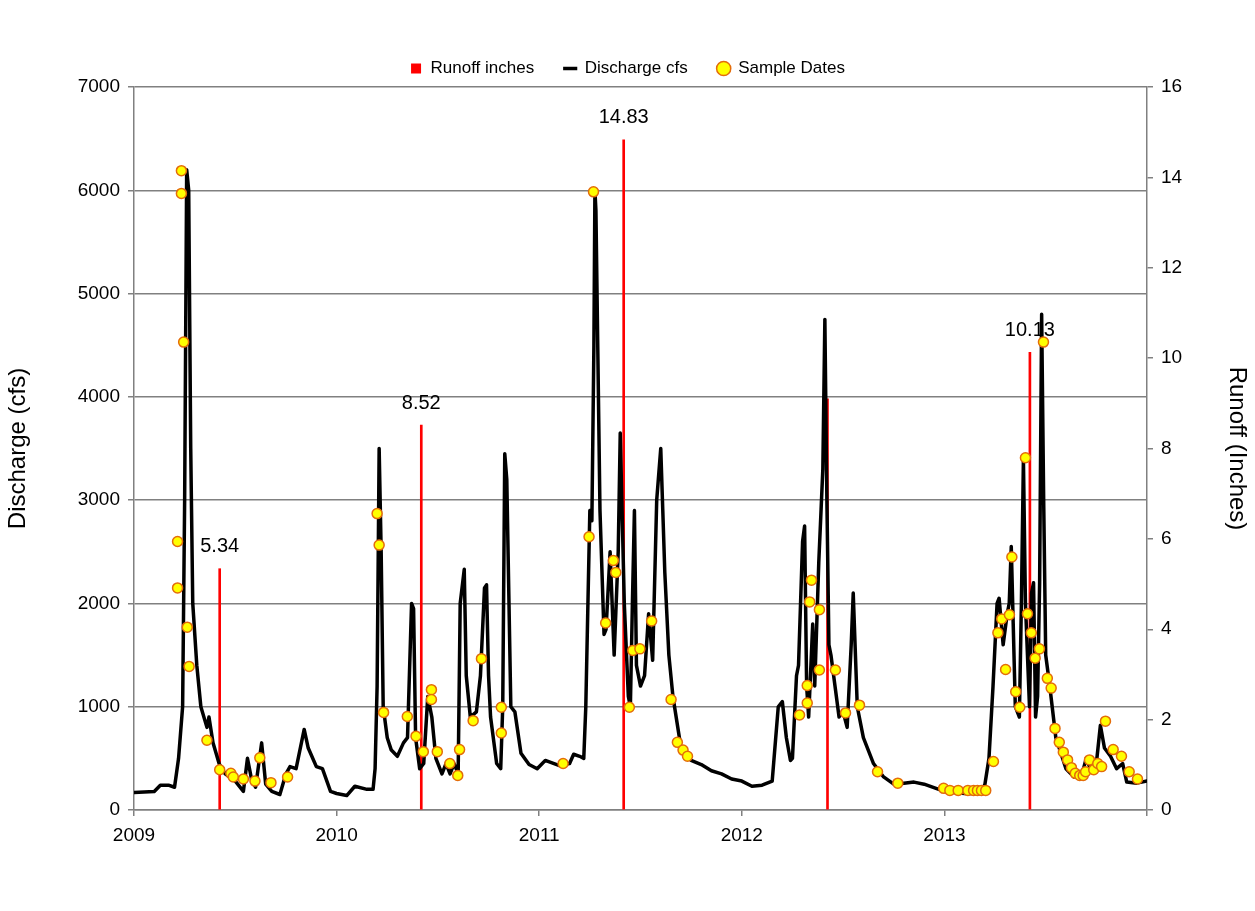 The image size is (1255, 911). I want to click on y2-tick-label: 10, so click(1172, 357).